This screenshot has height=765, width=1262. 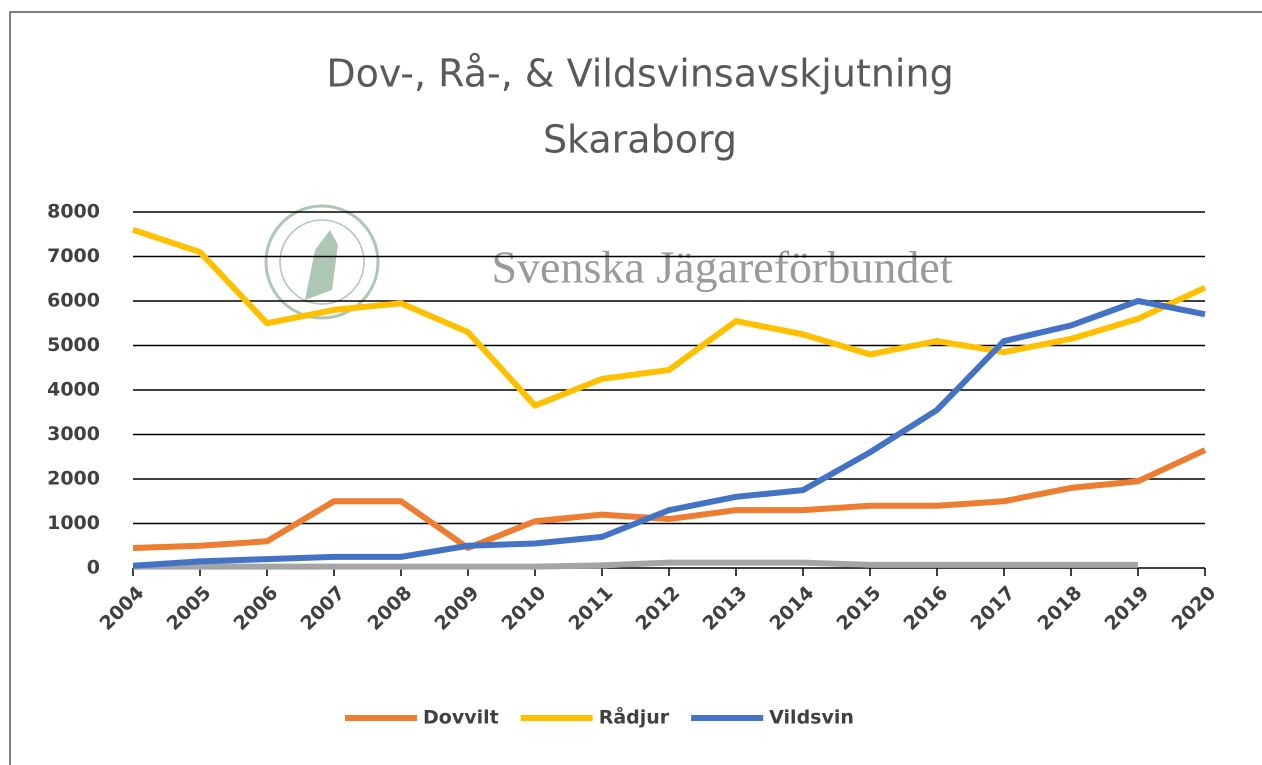 What do you see at coordinates (634, 717) in the screenshot?
I see `legend-label: Rådjur` at bounding box center [634, 717].